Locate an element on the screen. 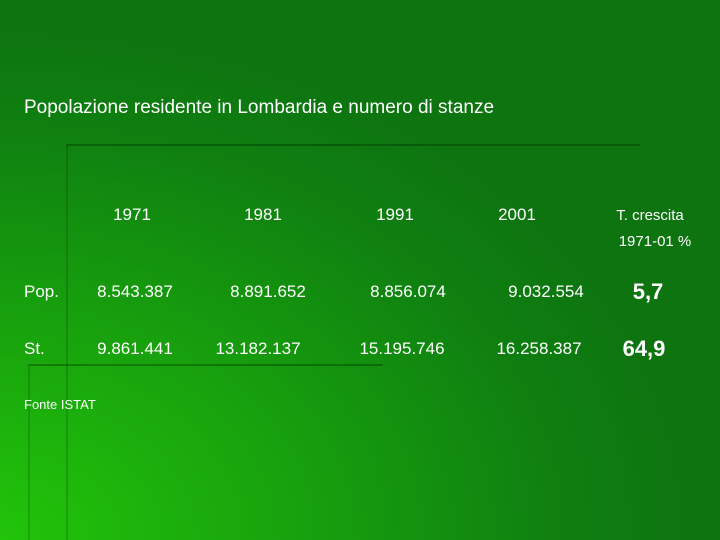 The width and height of the screenshot is (720, 540). source-note: Fonte ISTAT is located at coordinates (60, 404).